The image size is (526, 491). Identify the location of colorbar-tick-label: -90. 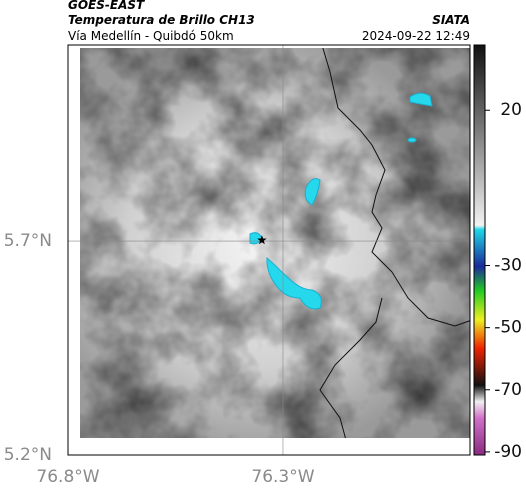
(508, 452).